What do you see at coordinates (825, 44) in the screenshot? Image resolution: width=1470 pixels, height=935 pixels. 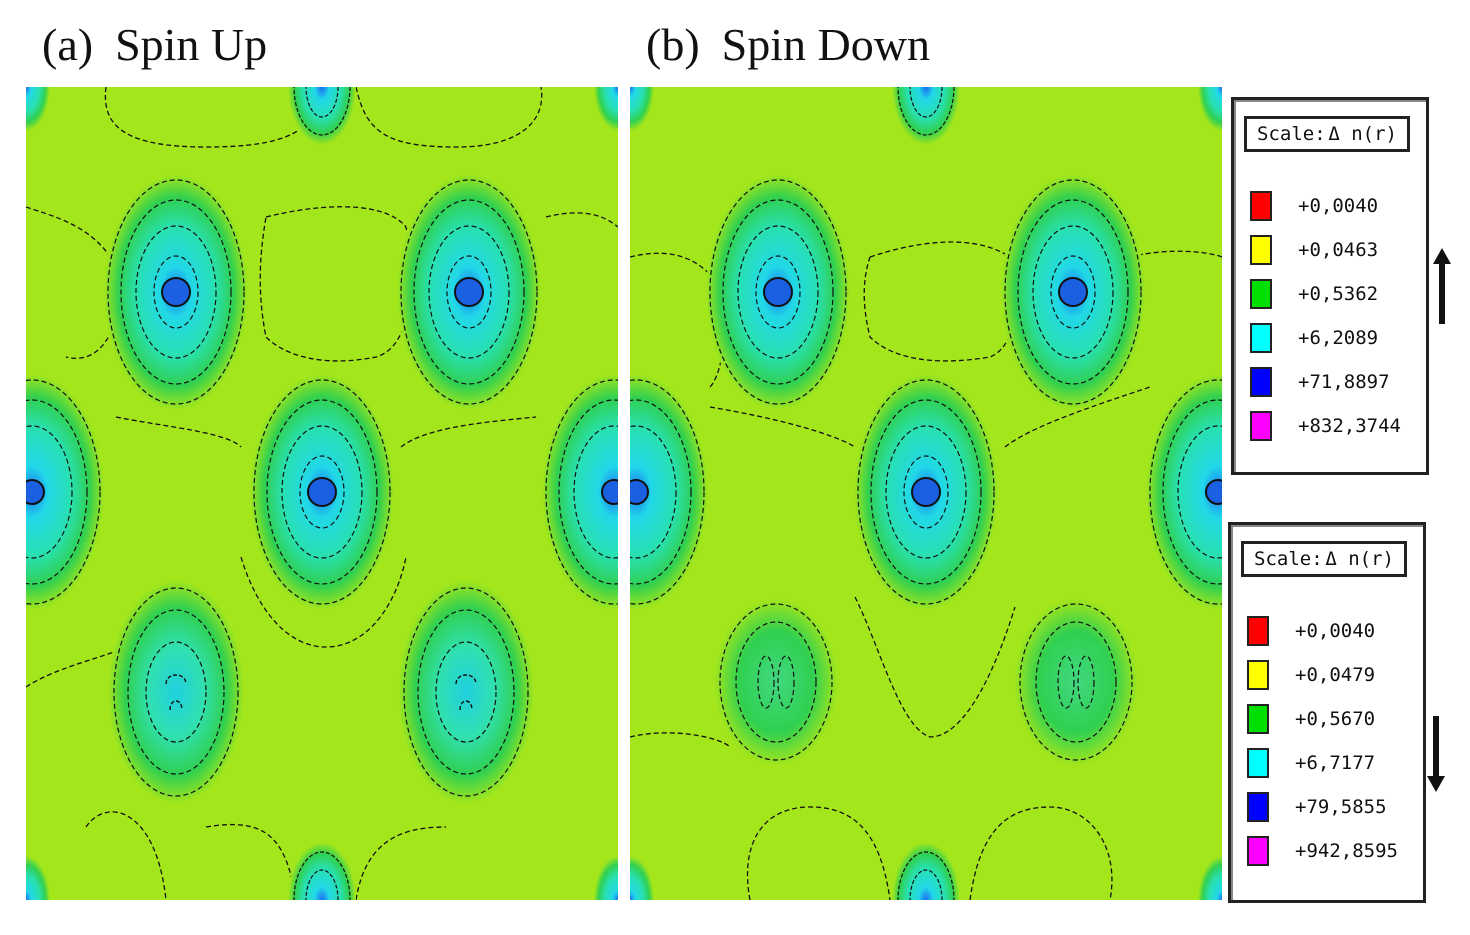 I see `panel-b-name: Spin Down` at bounding box center [825, 44].